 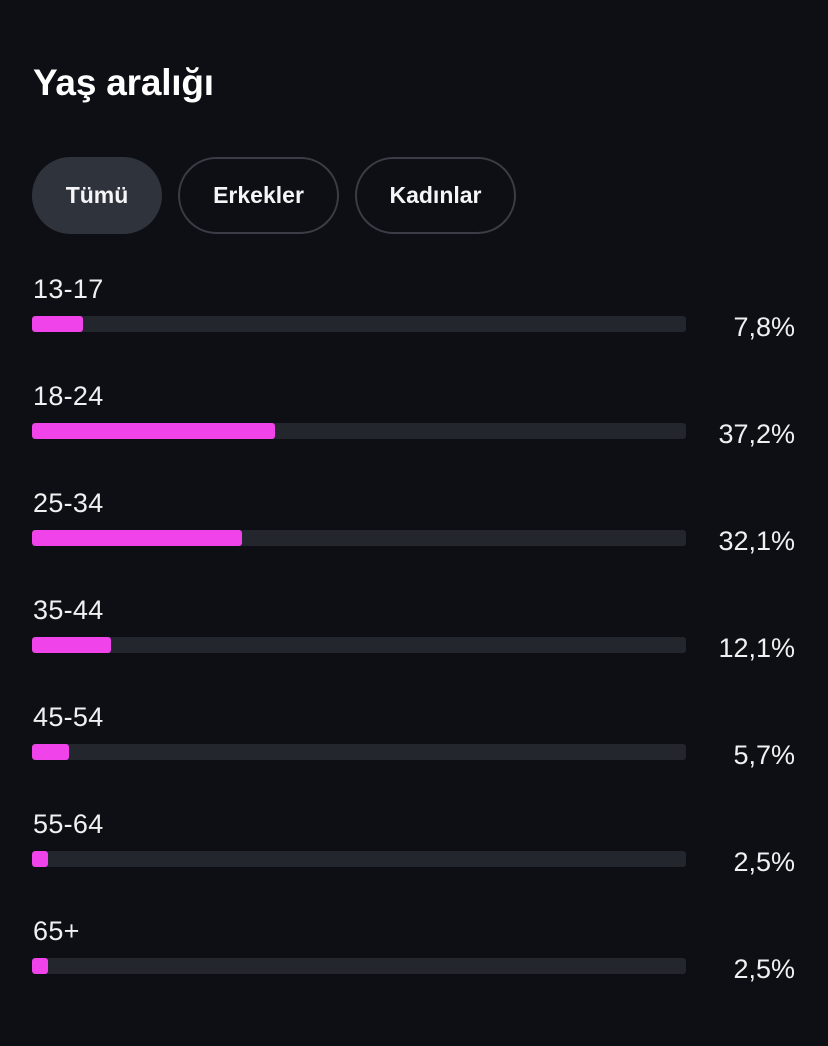 I want to click on bar-row: 35-44 12,1%, so click(x=414, y=645).